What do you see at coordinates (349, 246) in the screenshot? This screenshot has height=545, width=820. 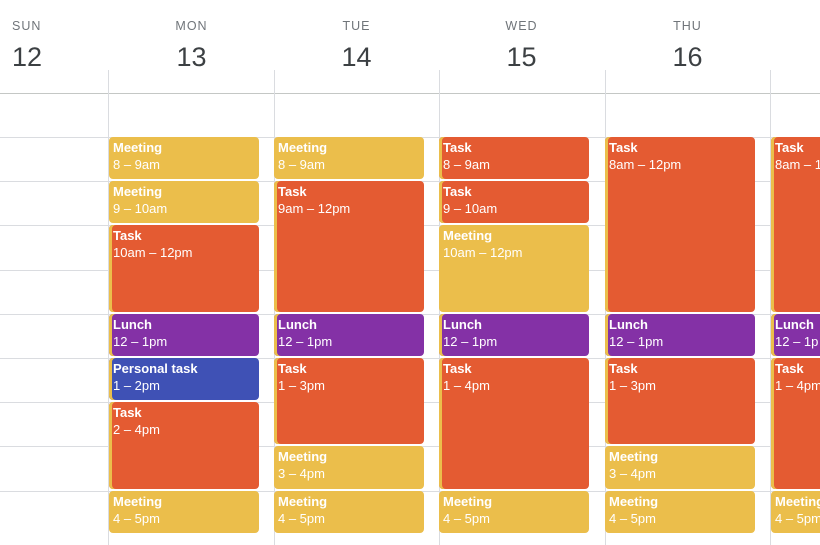 I see `event-task: Task 9am – 12pm` at bounding box center [349, 246].